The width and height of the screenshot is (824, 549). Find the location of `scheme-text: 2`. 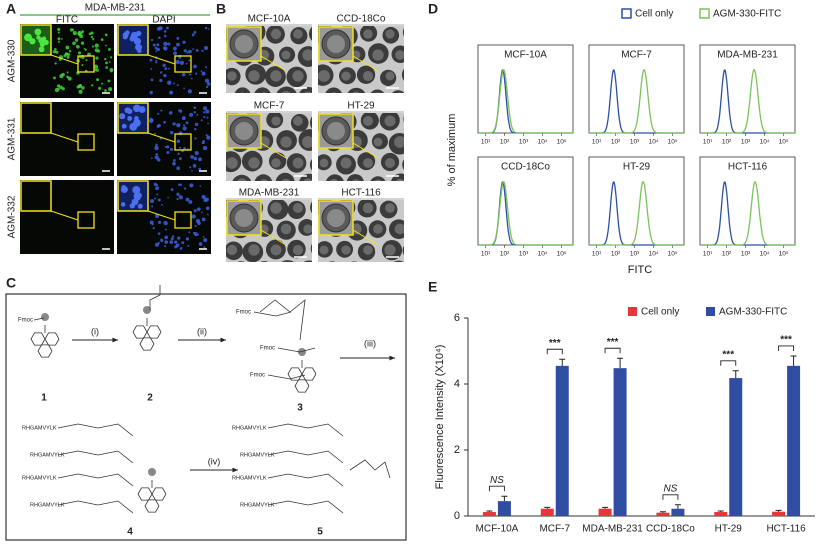

scheme-text: 2 is located at coordinates (150, 398).